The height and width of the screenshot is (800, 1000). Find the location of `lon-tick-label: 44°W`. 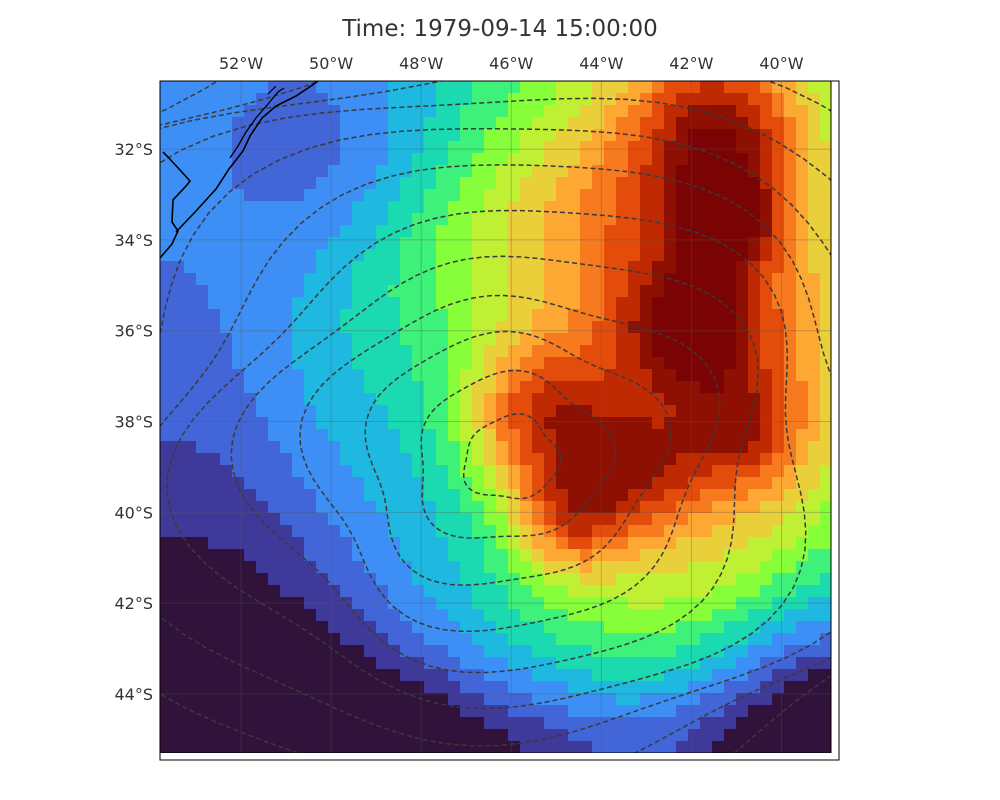

lon-tick-label: 44°W is located at coordinates (601, 63).